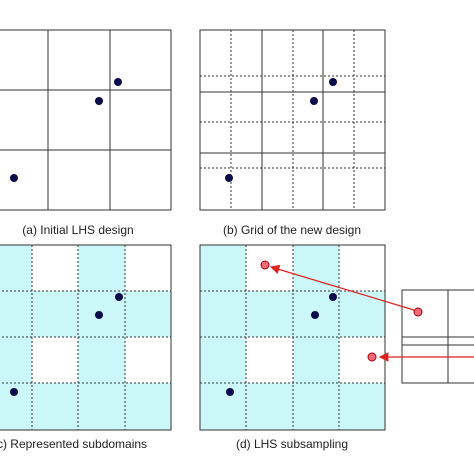 This screenshot has height=474, width=474. I want to click on caption: (b) Grid of the new design, so click(292, 230).